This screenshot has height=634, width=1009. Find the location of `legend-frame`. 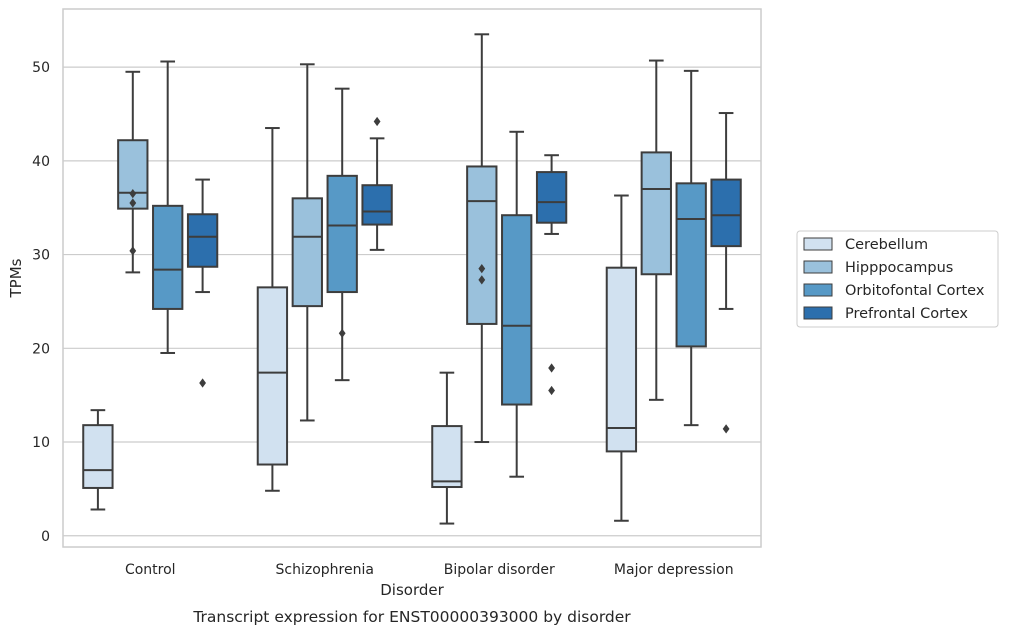

legend-frame is located at coordinates (897, 279).